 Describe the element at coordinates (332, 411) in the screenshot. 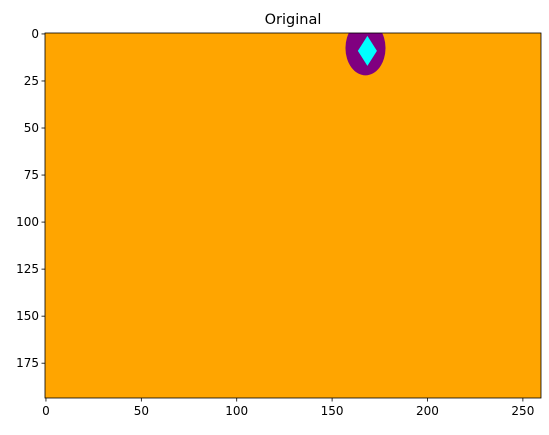

I see `x-tick-label: 150` at that location.